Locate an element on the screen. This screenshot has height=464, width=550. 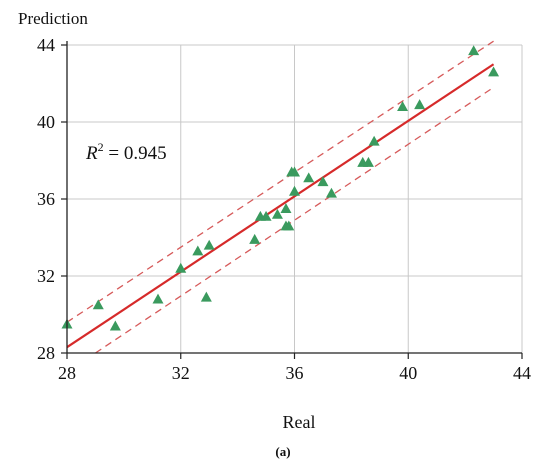
y-tick-label: 36 is located at coordinates (46, 199).